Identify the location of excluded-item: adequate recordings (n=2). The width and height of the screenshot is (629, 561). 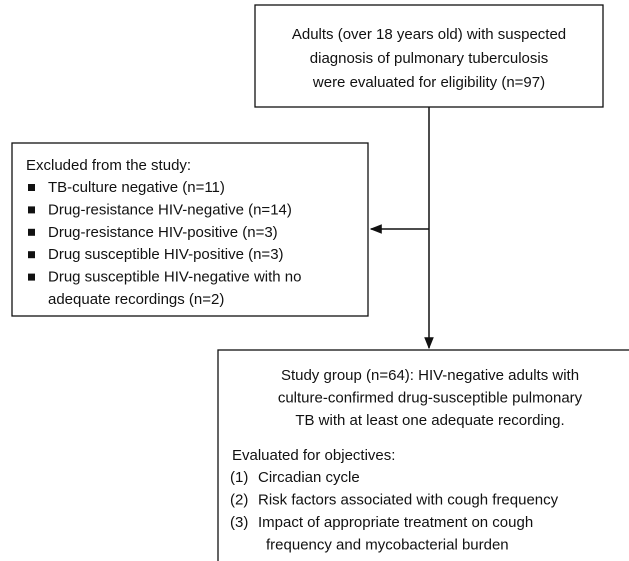
(136, 299).